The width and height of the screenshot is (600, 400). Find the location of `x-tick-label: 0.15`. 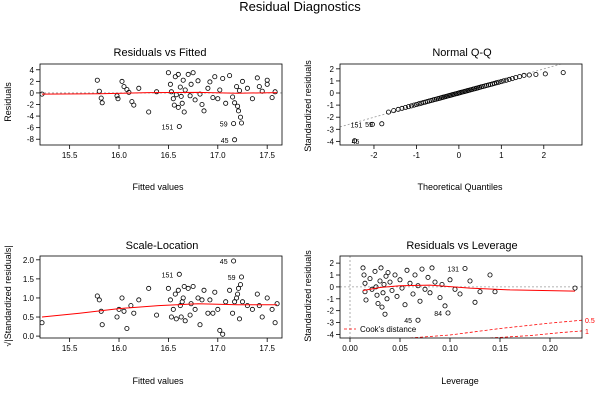

x-tick-label: 0.15 is located at coordinates (500, 348).